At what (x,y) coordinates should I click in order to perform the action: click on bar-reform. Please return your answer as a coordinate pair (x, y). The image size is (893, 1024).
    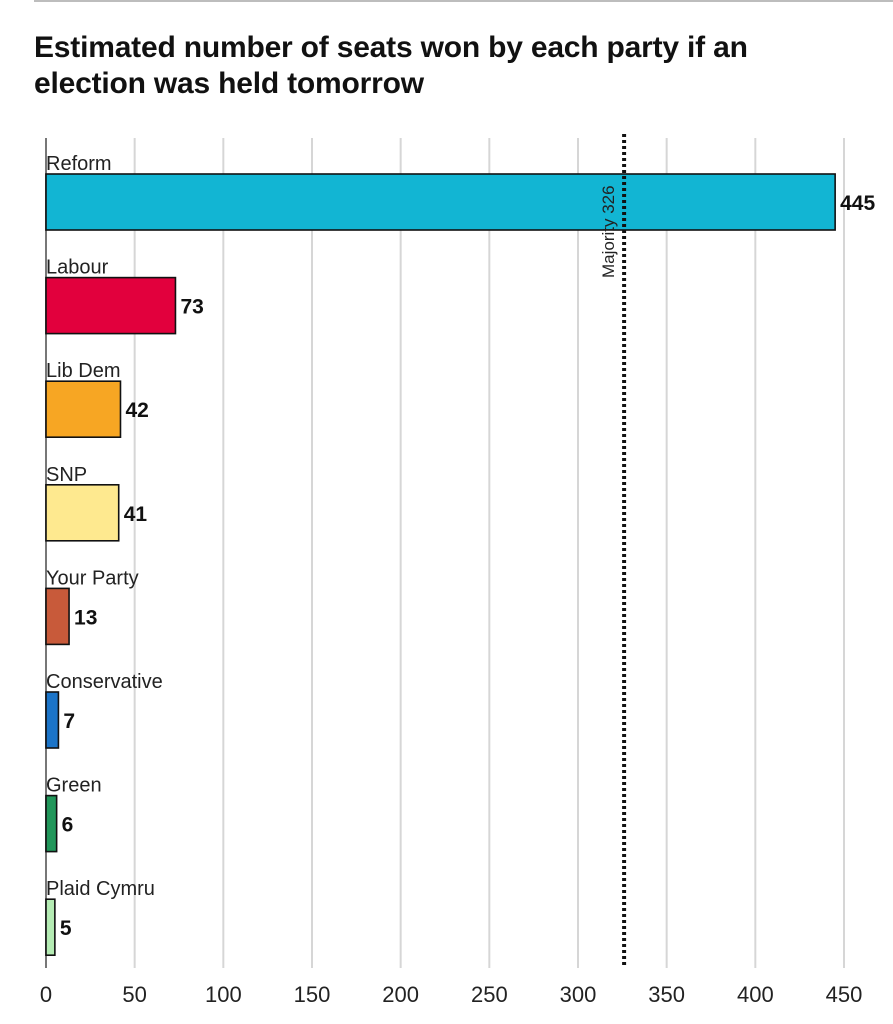
    Looking at the image, I should click on (440, 202).